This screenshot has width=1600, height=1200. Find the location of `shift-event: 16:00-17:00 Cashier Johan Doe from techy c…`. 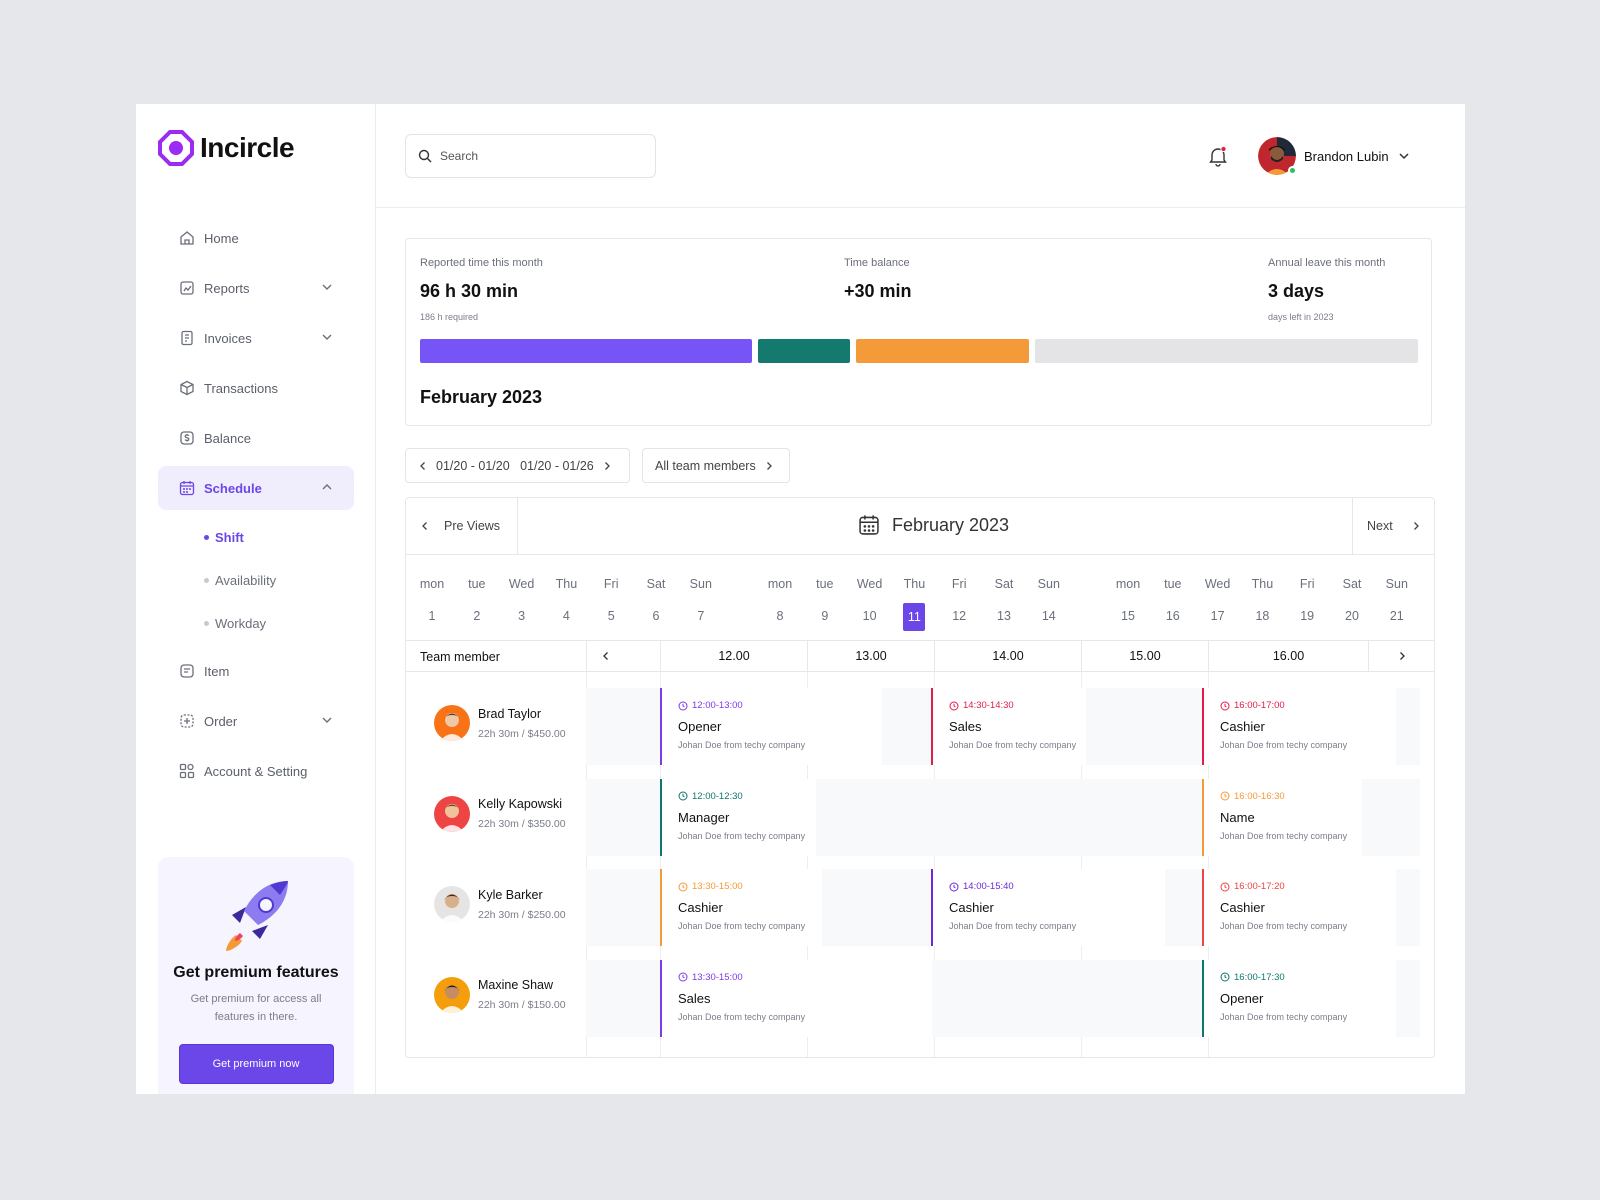

shift-event: 16:00-17:00 Cashier Johan Doe from techy c… is located at coordinates (1299, 726).